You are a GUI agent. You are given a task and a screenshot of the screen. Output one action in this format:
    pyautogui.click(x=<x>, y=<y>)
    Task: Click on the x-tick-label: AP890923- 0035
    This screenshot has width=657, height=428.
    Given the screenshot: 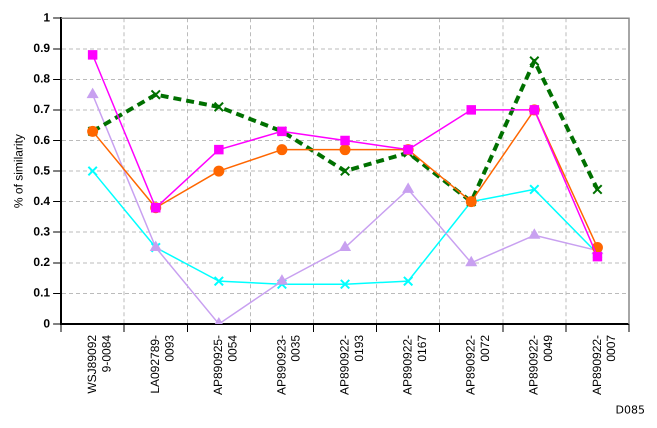 What is the action you would take?
    pyautogui.click(x=288, y=364)
    